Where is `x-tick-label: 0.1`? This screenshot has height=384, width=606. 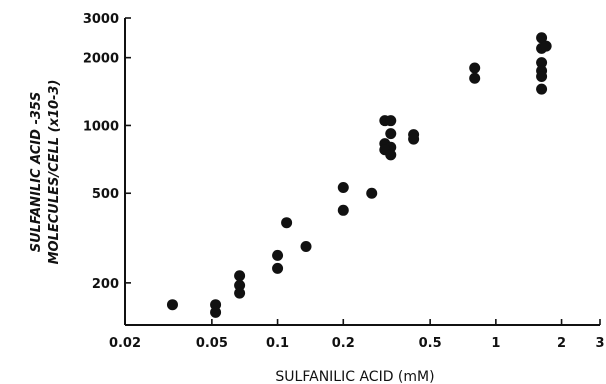 x-tick-label: 0.1 is located at coordinates (277, 343).